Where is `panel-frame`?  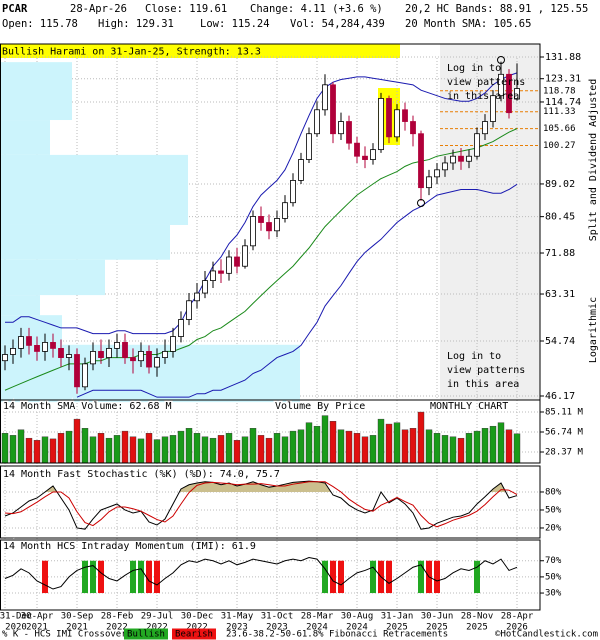
panel-frame is located at coordinates (270, 502).